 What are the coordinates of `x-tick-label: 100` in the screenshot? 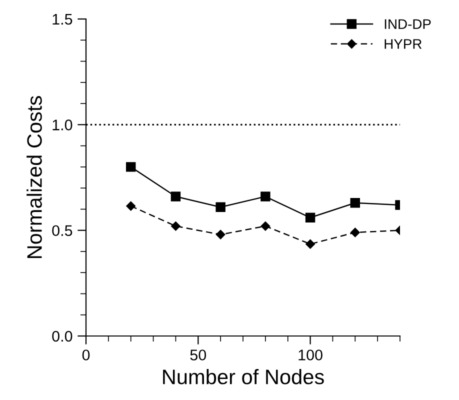 It's located at (310, 355).